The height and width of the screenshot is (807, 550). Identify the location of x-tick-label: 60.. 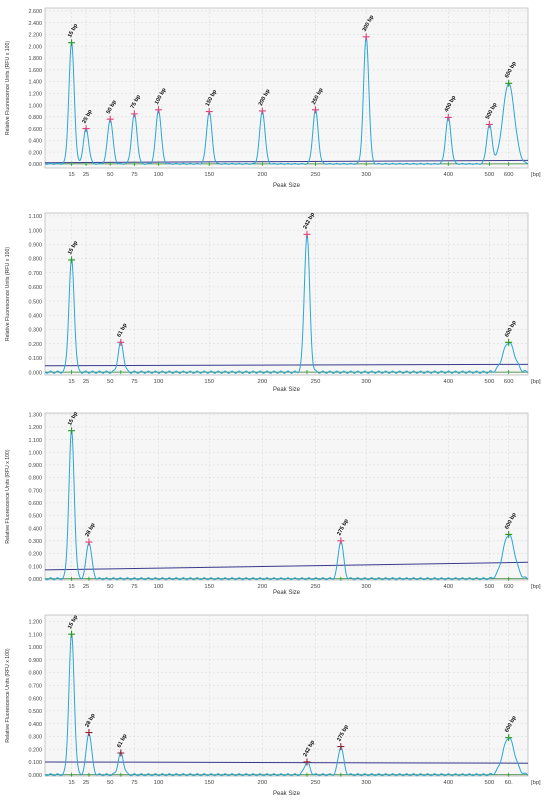
(509, 783).